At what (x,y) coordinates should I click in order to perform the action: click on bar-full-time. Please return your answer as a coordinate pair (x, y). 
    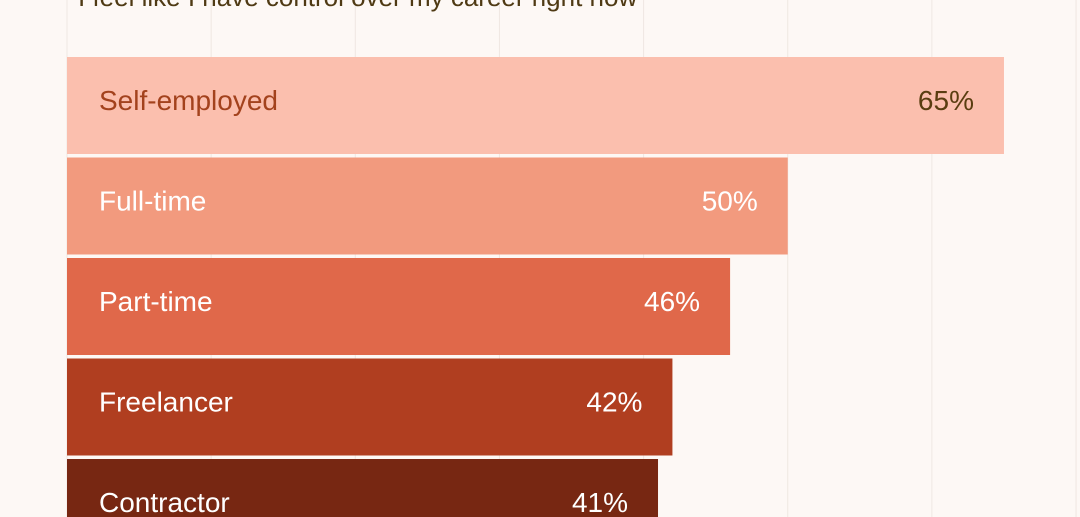
    Looking at the image, I should click on (427, 206).